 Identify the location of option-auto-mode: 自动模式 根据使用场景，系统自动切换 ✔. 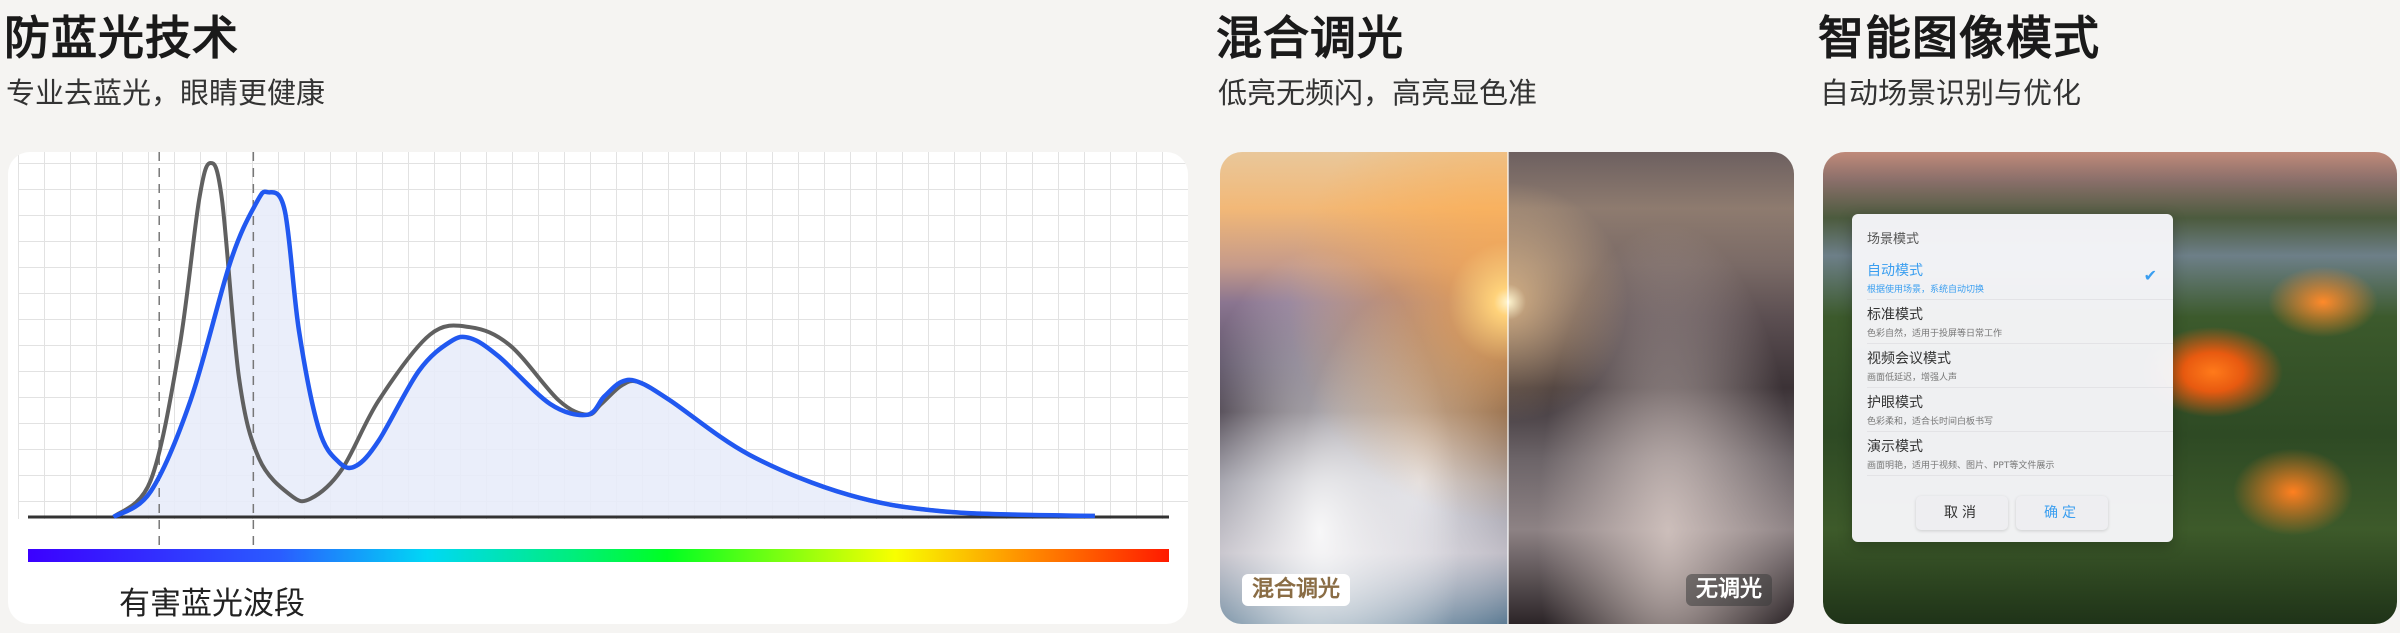
(2020, 278).